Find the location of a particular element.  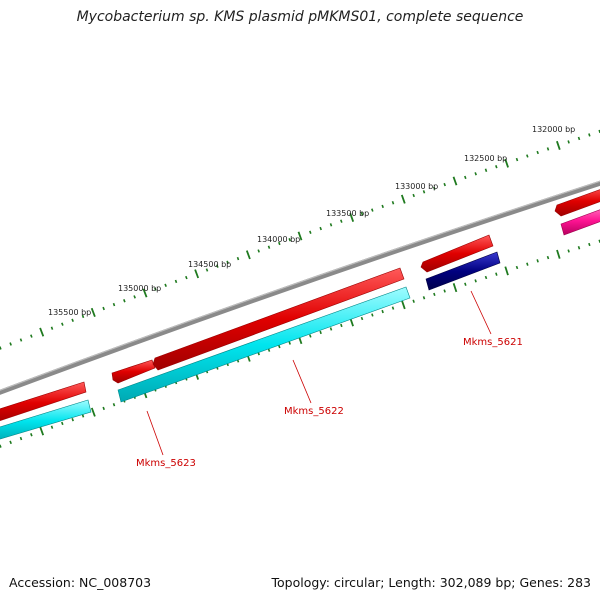

tick-label-134000: 134000 bp is located at coordinates (278, 239).